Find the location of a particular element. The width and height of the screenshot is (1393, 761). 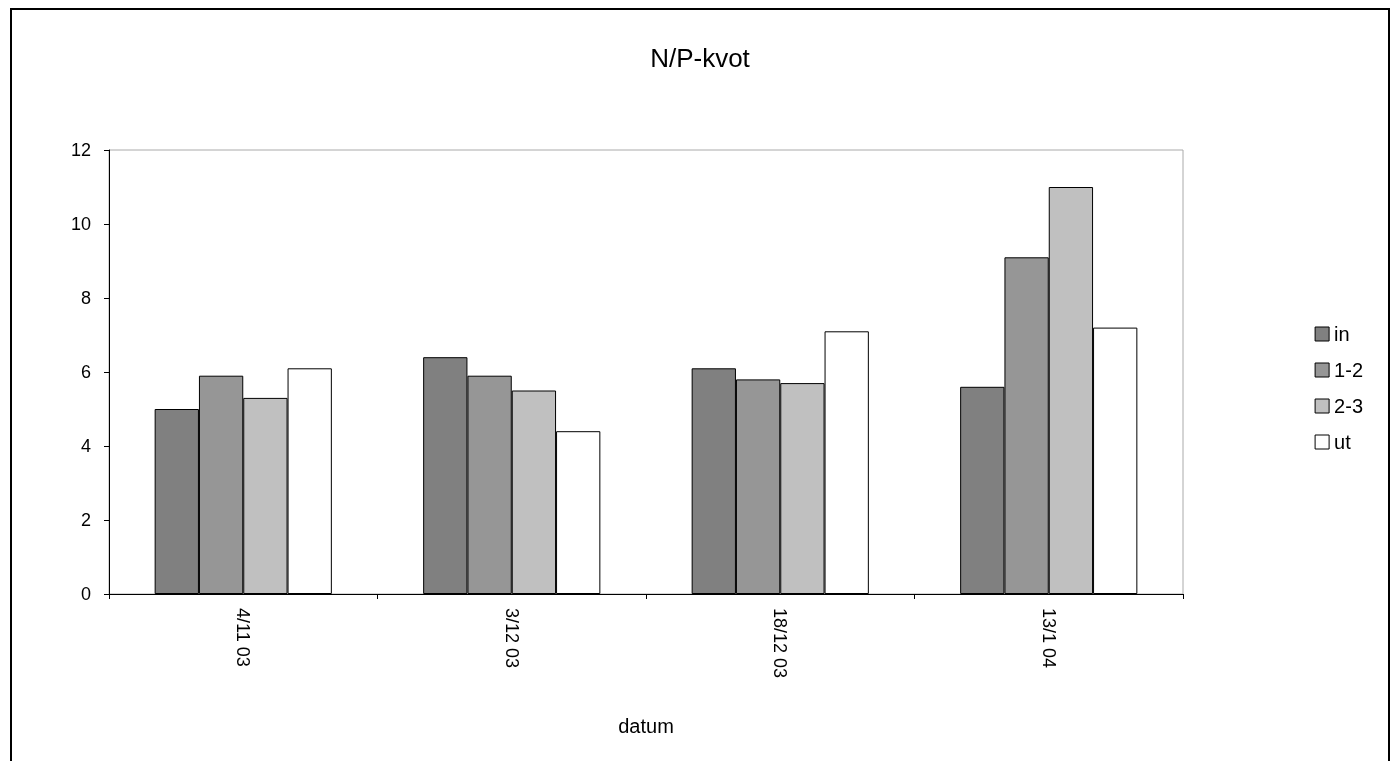

y-tick-label: 4 is located at coordinates (85, 446).